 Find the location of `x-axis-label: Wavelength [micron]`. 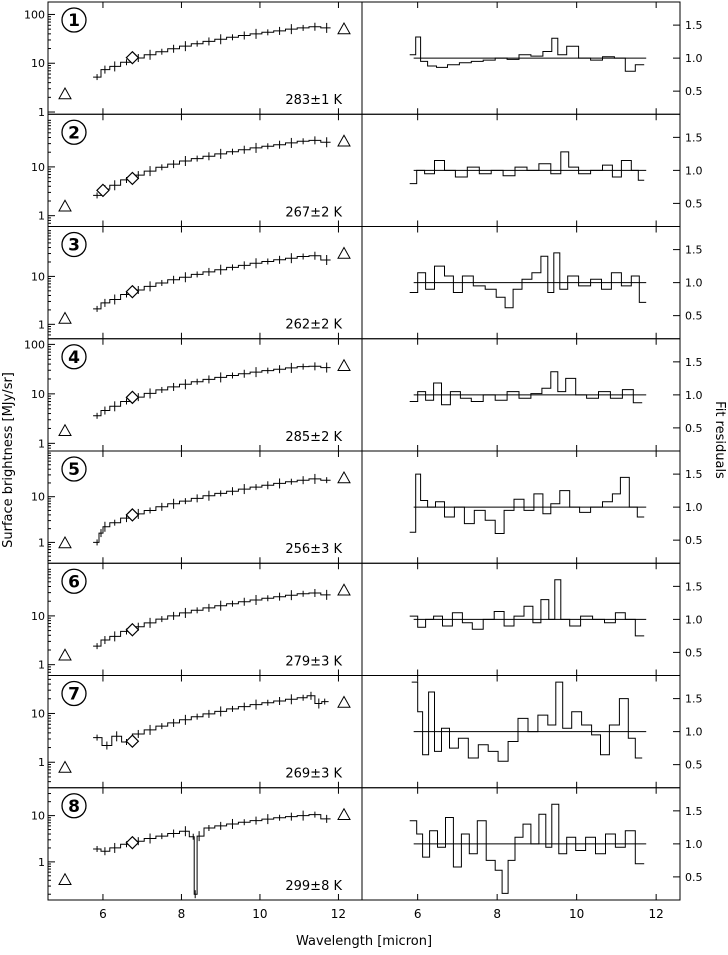

x-axis-label: Wavelength [micron] is located at coordinates (364, 941).